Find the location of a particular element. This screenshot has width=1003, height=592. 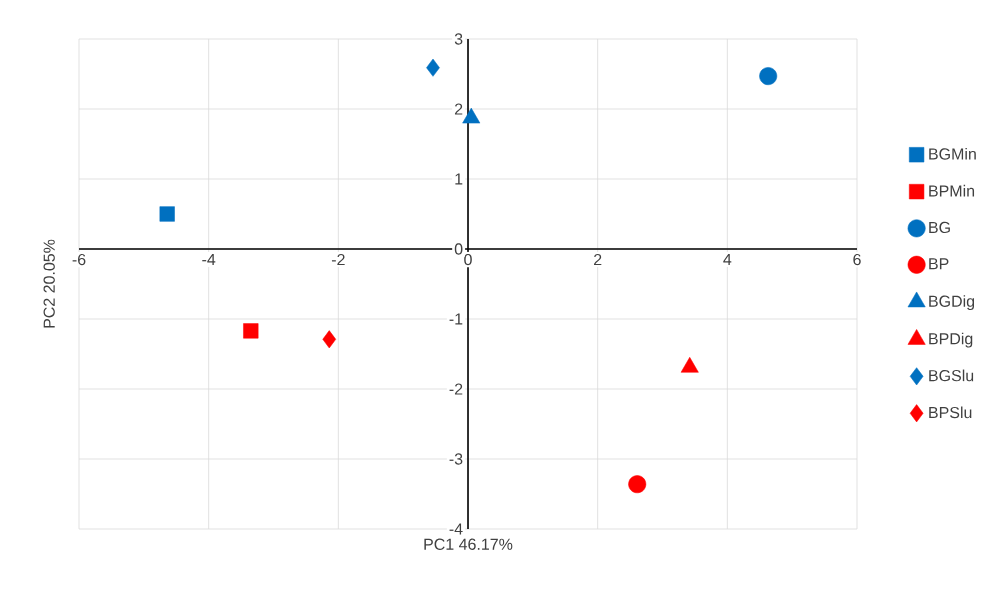

legend-label: BPSlu is located at coordinates (950, 412).